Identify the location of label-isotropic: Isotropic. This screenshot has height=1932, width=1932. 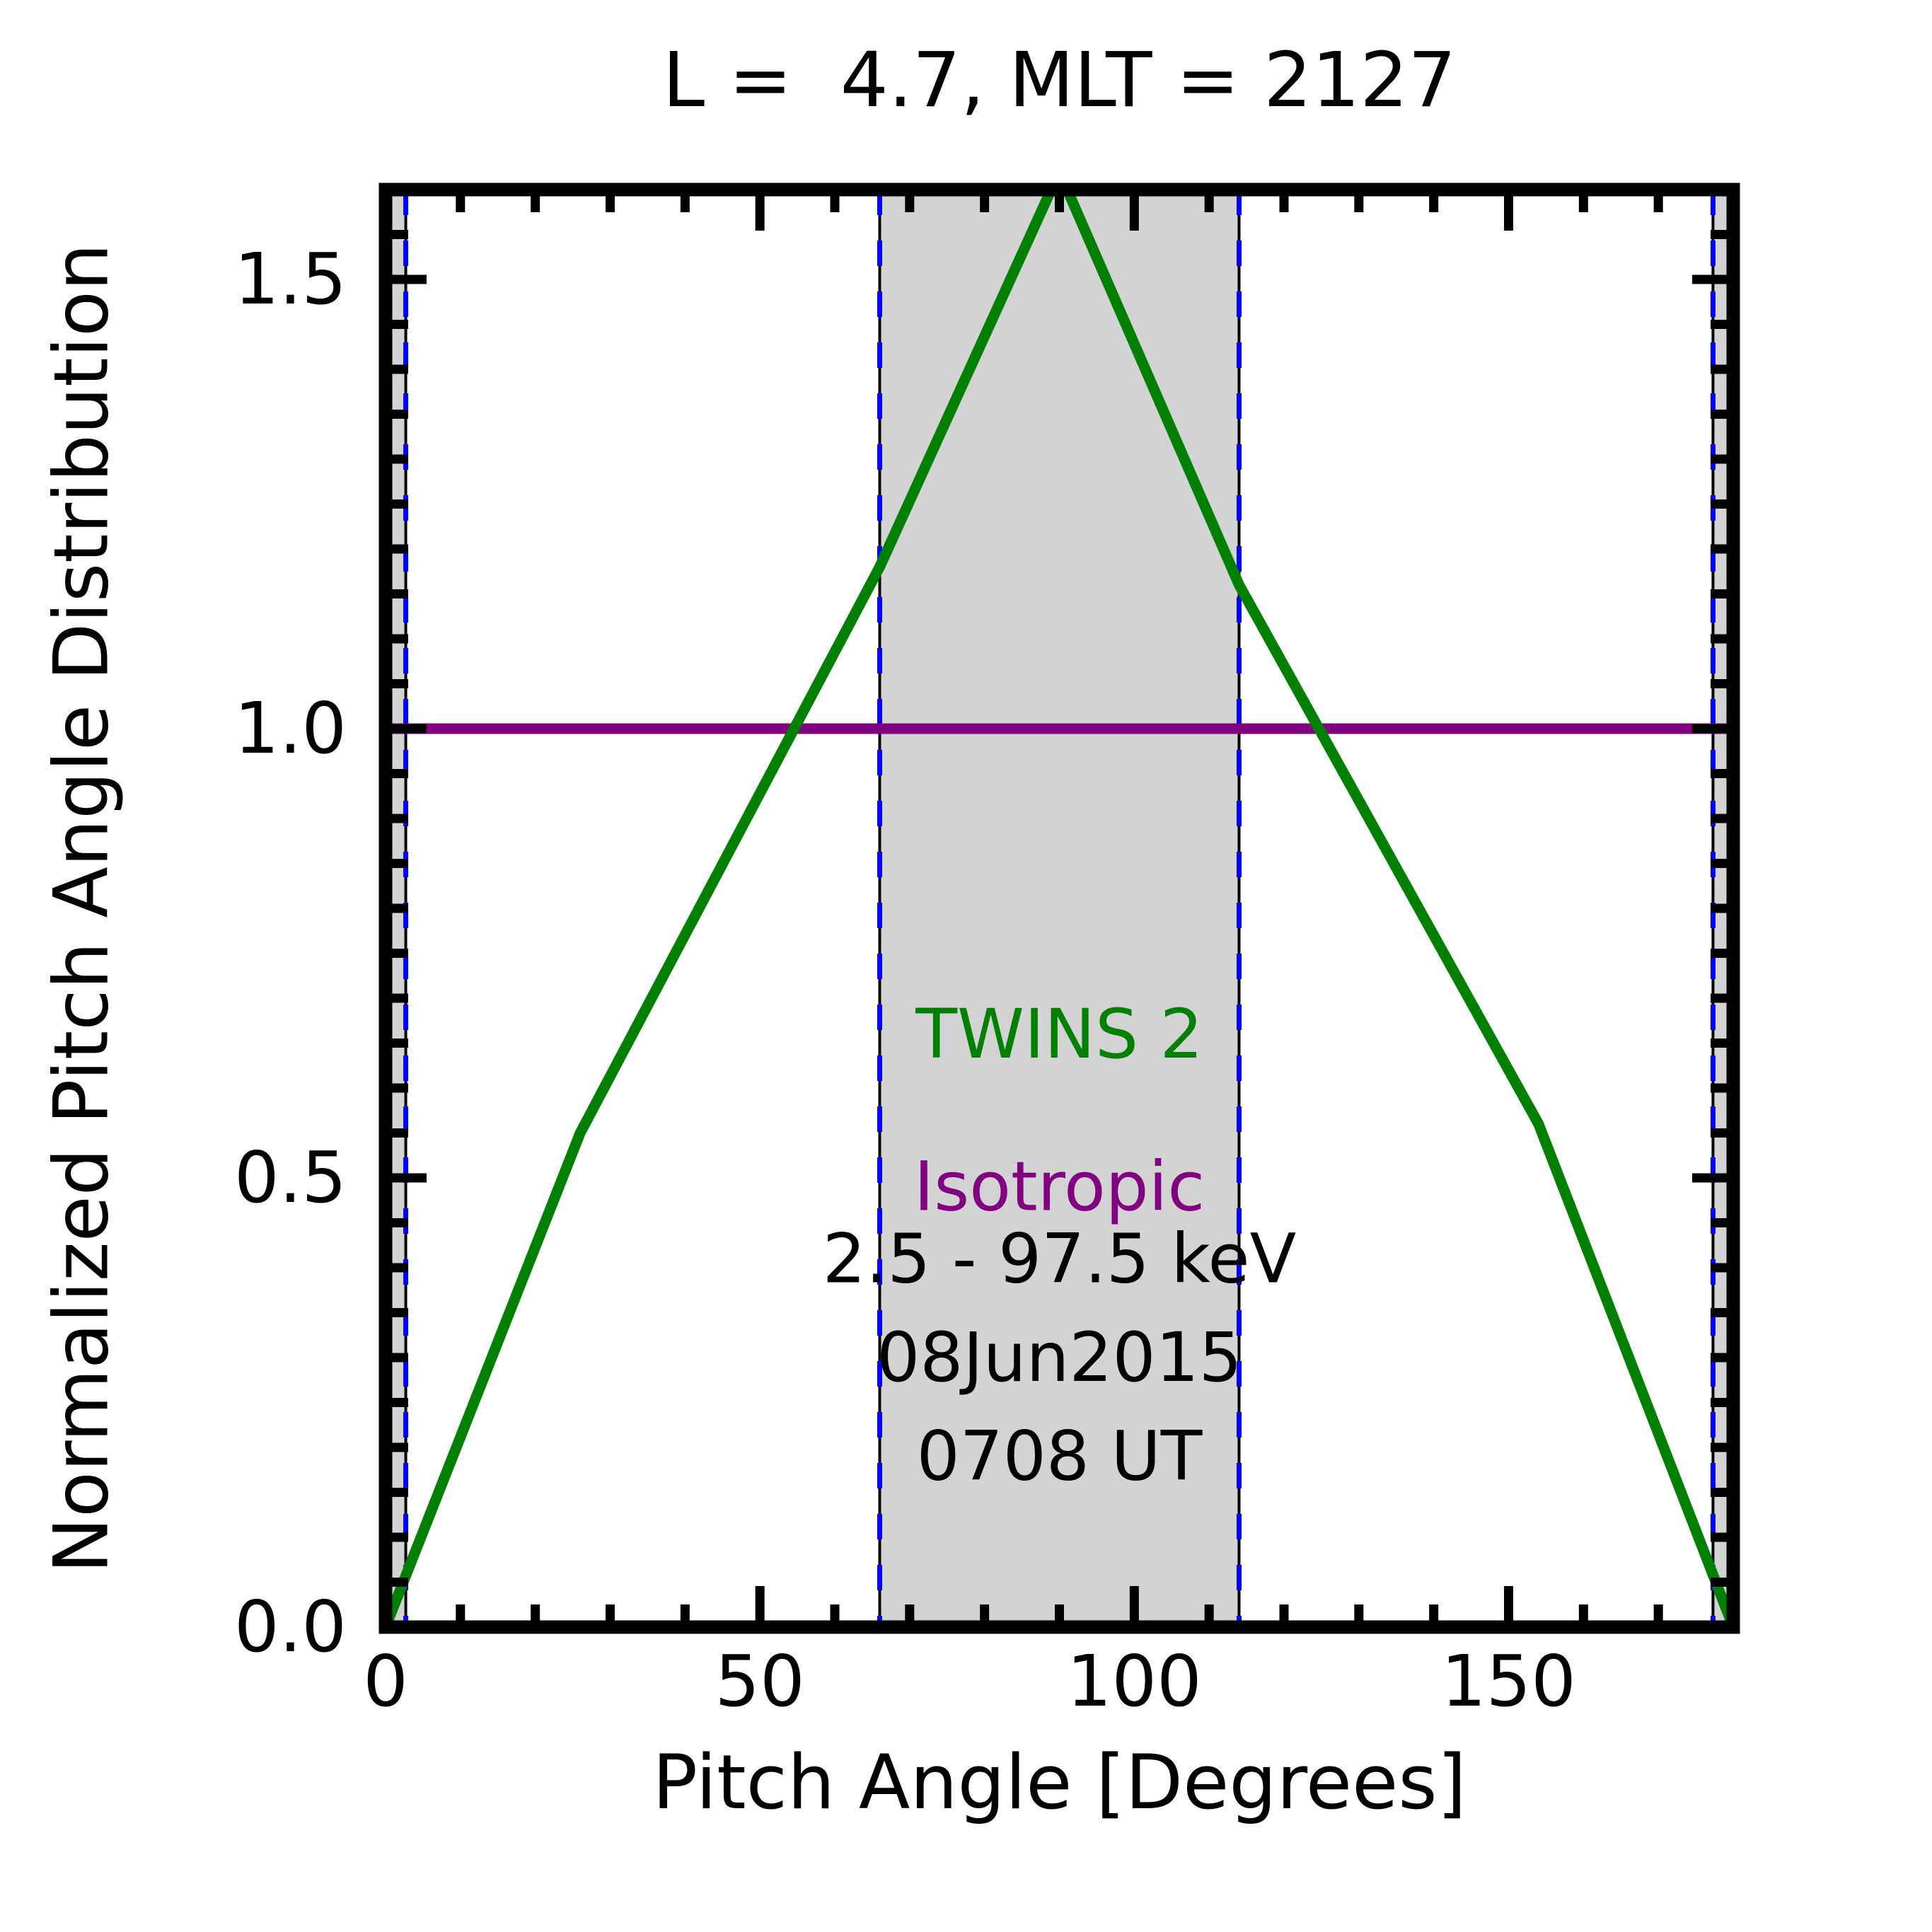
(1059, 1187).